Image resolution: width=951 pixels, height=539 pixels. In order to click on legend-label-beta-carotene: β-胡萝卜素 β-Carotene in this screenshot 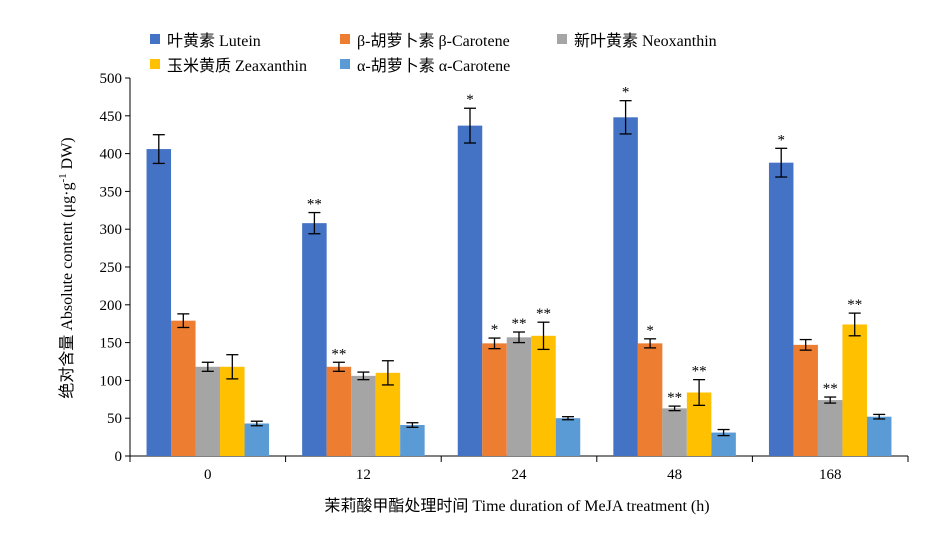, I will do `click(433, 41)`.